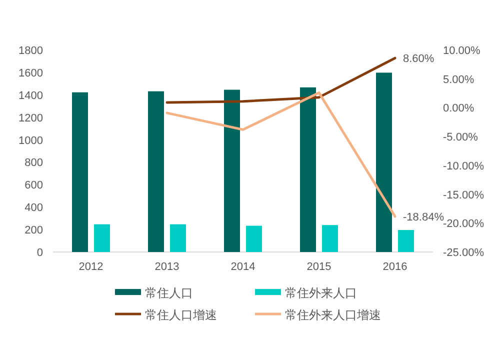 This screenshot has height=362, width=500. I want to click on y-tick-label: 600, so click(33, 186).